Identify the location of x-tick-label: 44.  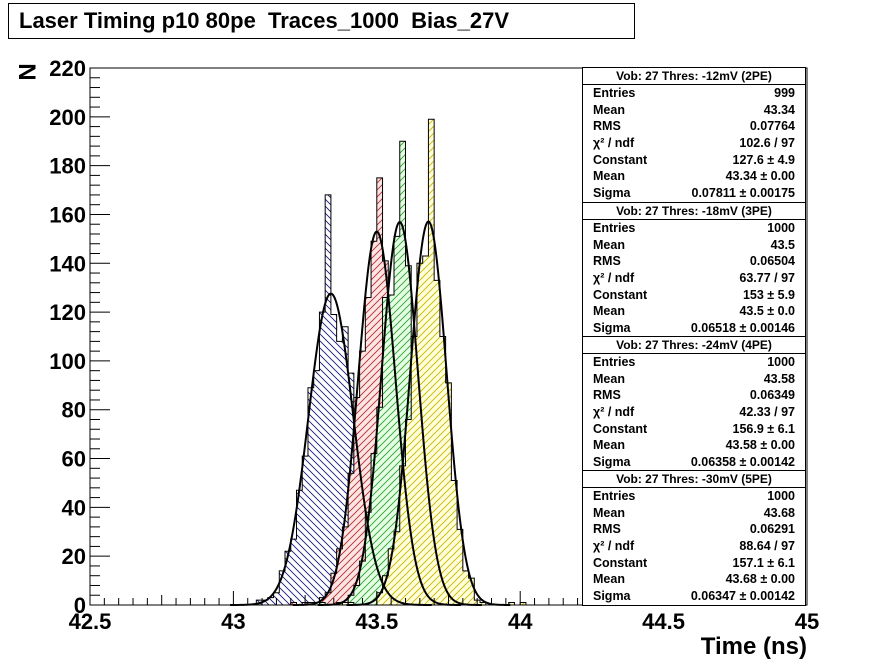
(520, 621).